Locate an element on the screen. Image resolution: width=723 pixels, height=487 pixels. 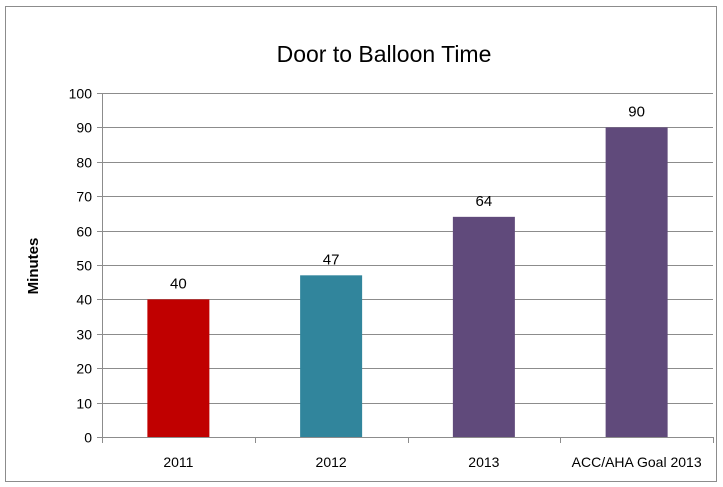
y-tick-label: 0 is located at coordinates (88, 438).